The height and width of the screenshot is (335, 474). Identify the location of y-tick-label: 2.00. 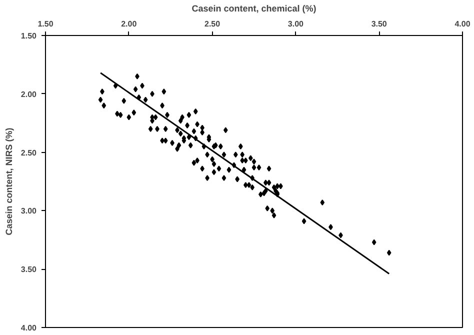
(29, 94).